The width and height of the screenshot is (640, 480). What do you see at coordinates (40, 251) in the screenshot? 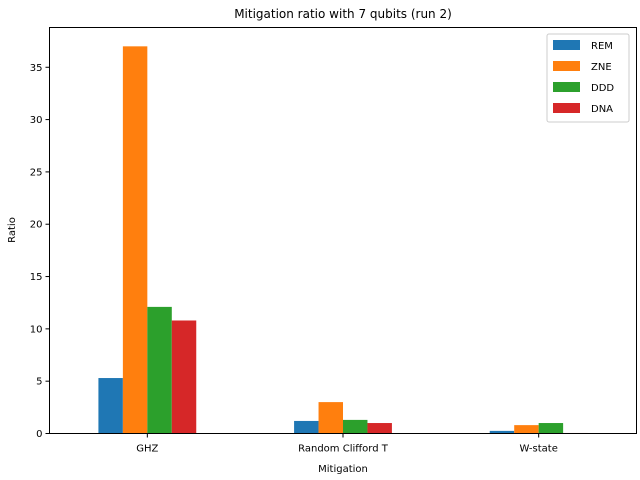
I see `y-axis: 0 5 10 15 20 25 30 35` at bounding box center [40, 251].